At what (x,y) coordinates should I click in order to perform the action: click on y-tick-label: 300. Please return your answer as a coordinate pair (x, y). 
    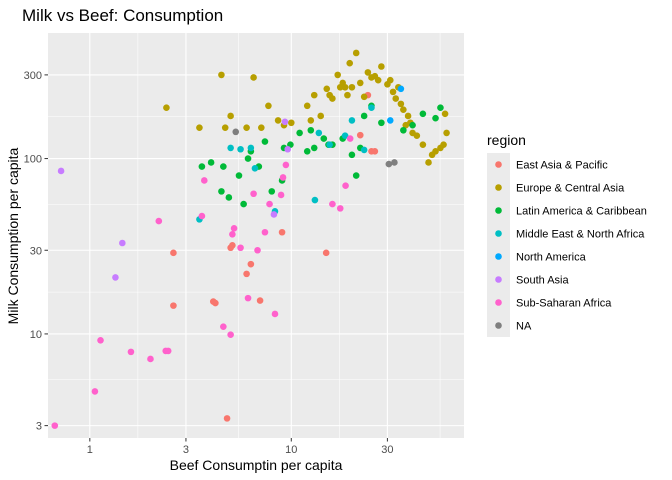
    Looking at the image, I should click on (33, 76).